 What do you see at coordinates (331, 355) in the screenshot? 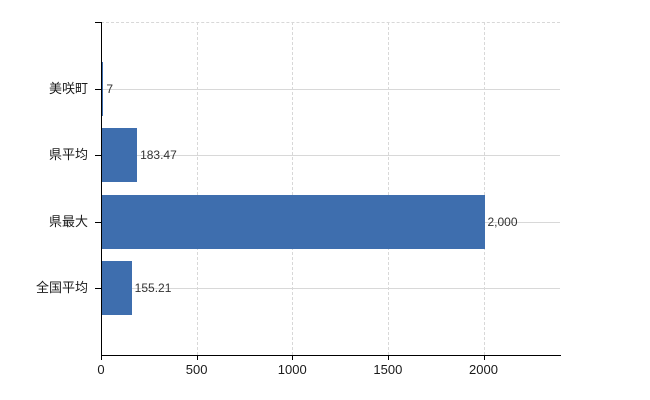
I see `x-axis-line` at bounding box center [331, 355].